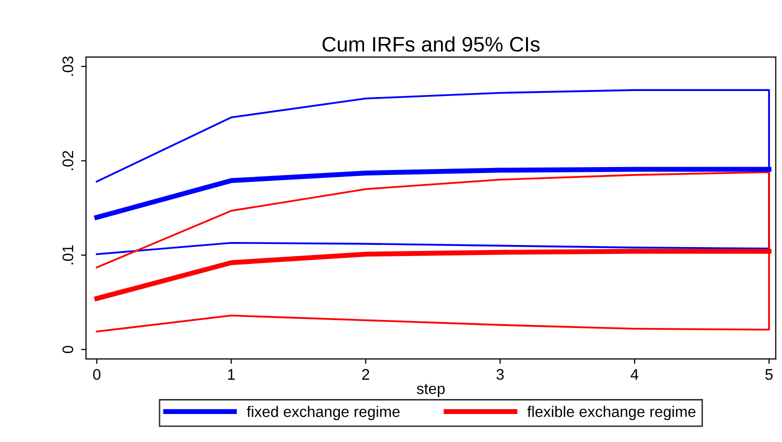 This screenshot has height=442, width=782. Describe the element at coordinates (231, 374) in the screenshot. I see `x-tick-label: 1` at that location.